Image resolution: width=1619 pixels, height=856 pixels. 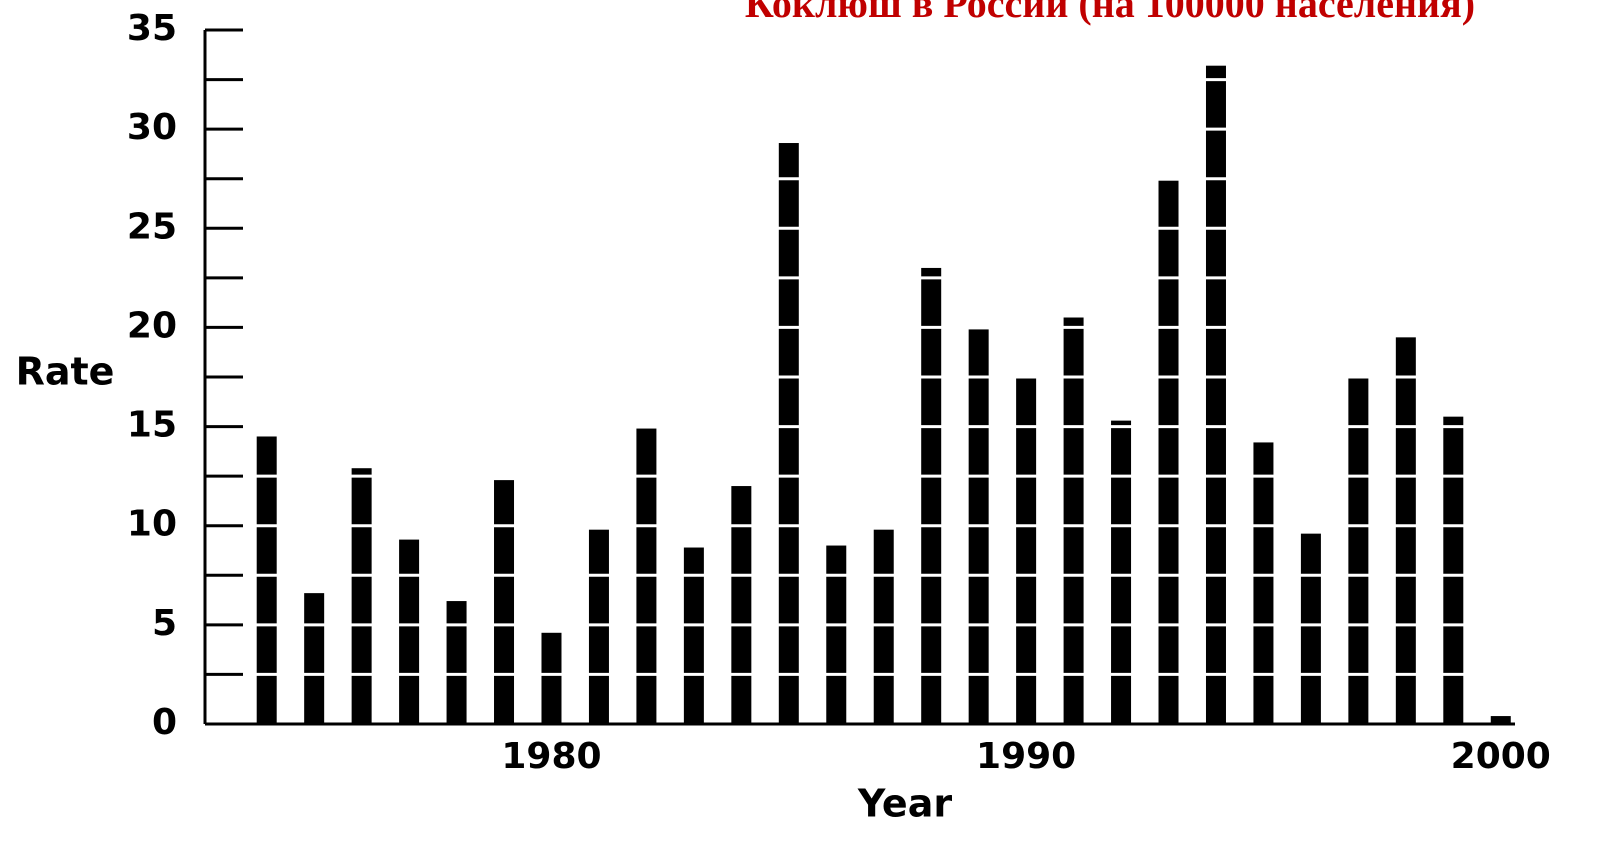 What do you see at coordinates (1026, 756) in the screenshot?
I see `x-tick-label: 1990` at bounding box center [1026, 756].